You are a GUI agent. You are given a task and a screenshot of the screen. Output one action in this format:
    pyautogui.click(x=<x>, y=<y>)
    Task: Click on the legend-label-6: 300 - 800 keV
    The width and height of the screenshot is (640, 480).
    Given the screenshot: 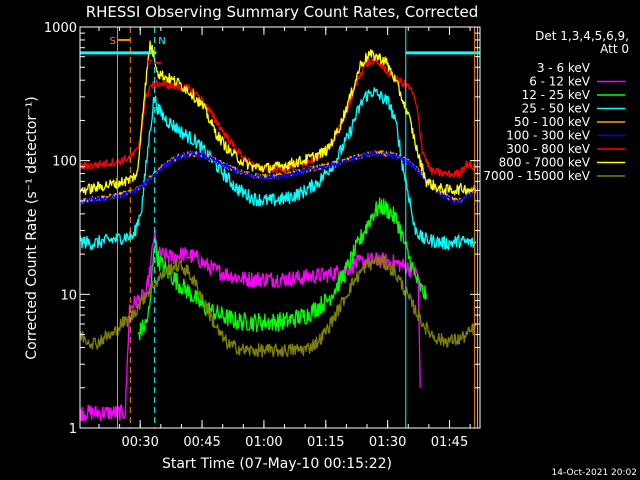 What is the action you would take?
    pyautogui.click(x=548, y=149)
    